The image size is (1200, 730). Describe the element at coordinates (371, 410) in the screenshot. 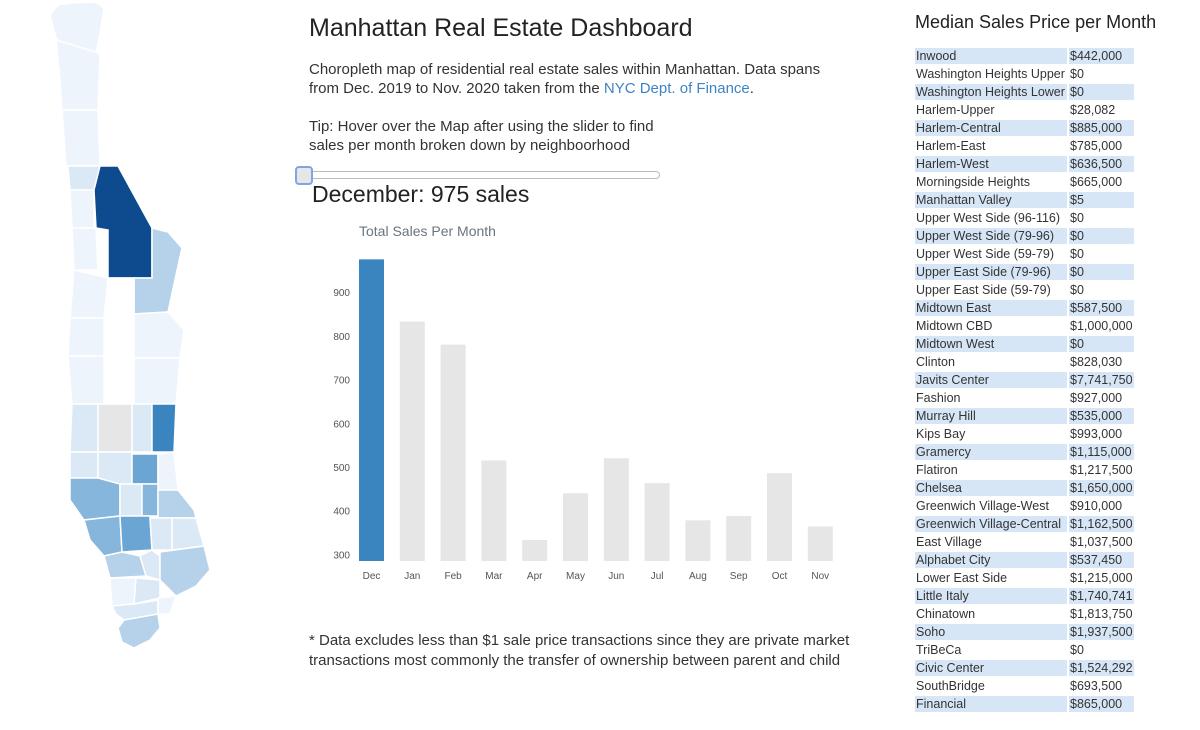

I see `bar-dec` at that location.